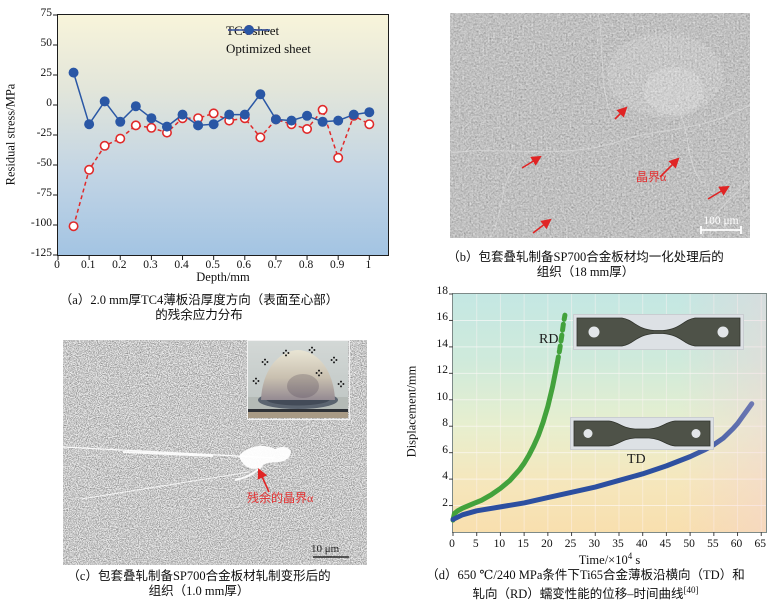 The image size is (771, 609). Describe the element at coordinates (325, 549) in the screenshot. I see `scale-bar-label: 10 μm` at that location.